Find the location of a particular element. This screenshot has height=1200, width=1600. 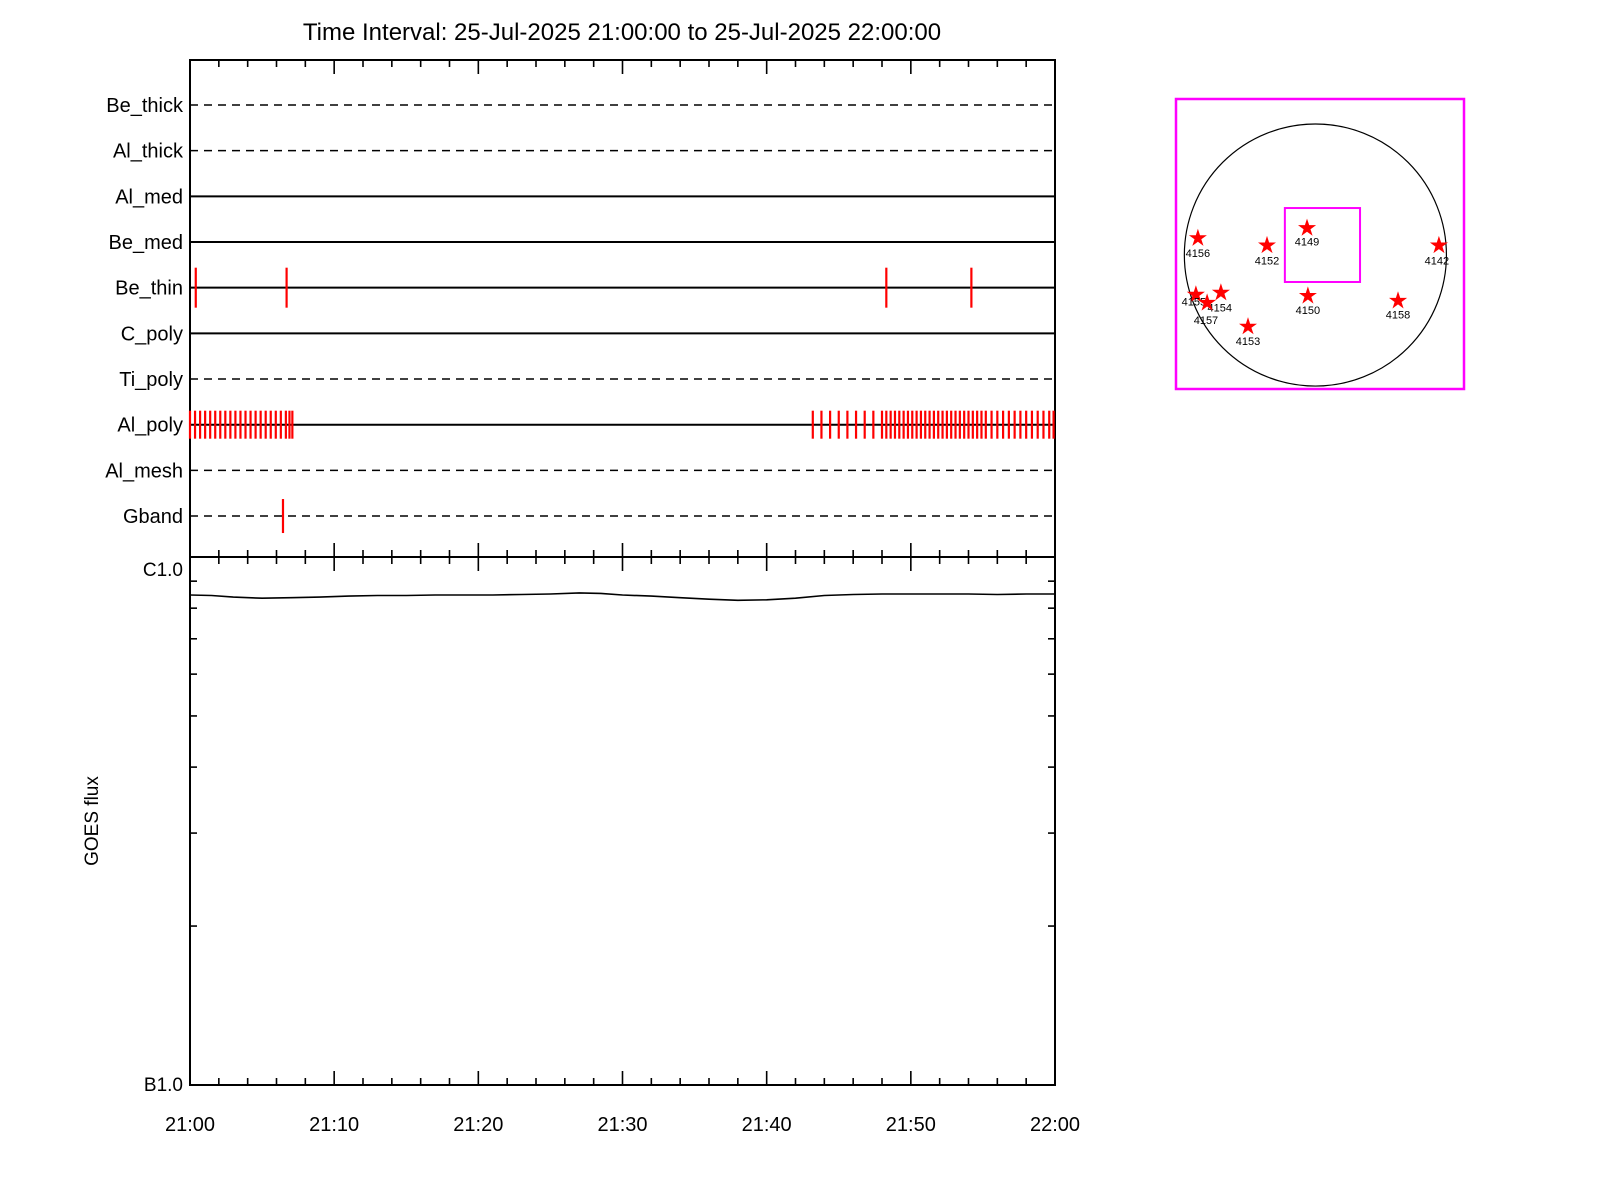

filter-label-Al_thick: Al_thick is located at coordinates (148, 152).